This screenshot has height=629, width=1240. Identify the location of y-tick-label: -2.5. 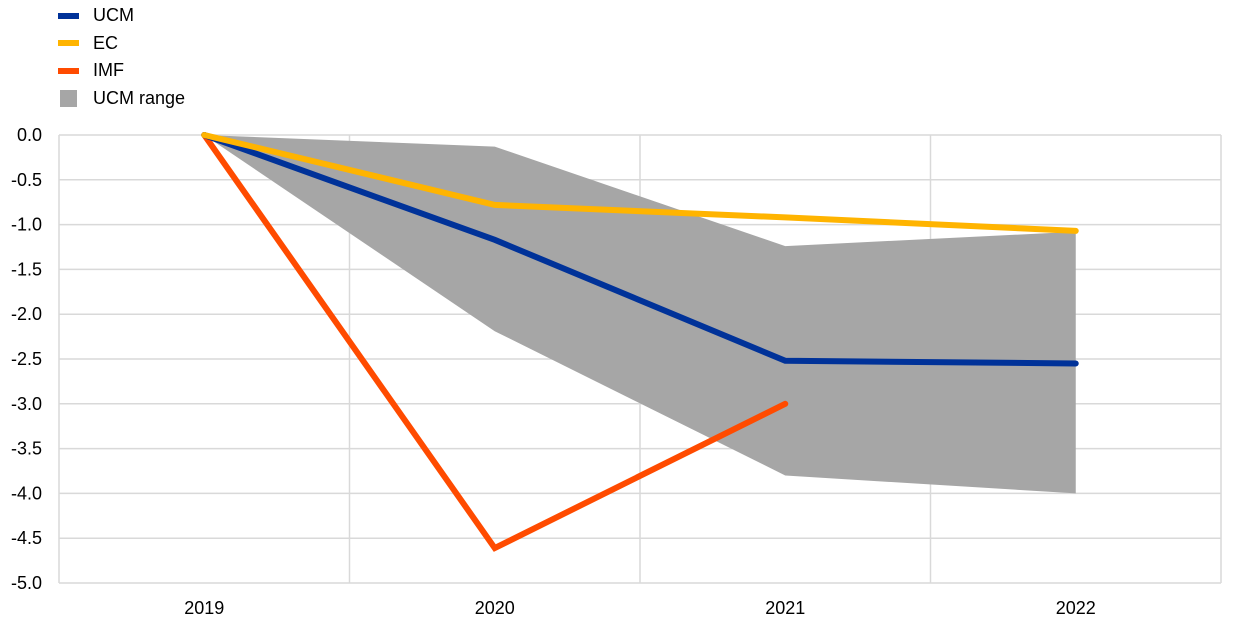
(26, 359).